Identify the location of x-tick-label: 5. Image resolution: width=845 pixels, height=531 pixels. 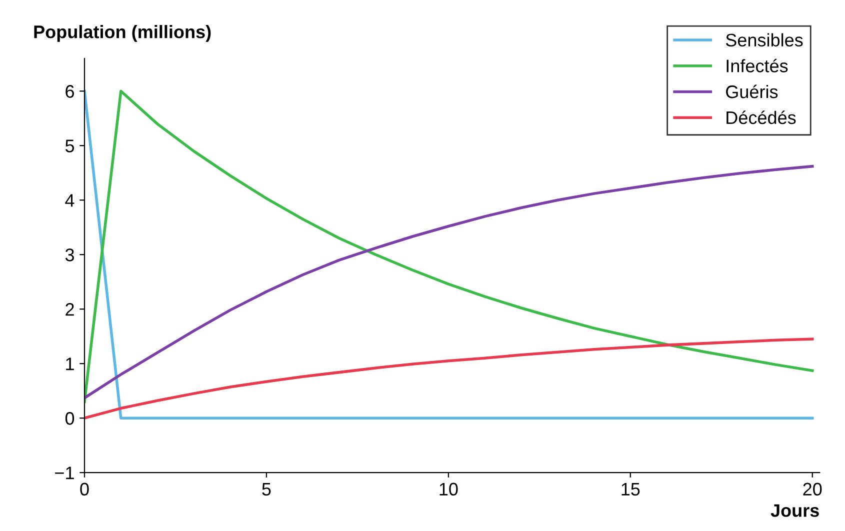
(266, 489).